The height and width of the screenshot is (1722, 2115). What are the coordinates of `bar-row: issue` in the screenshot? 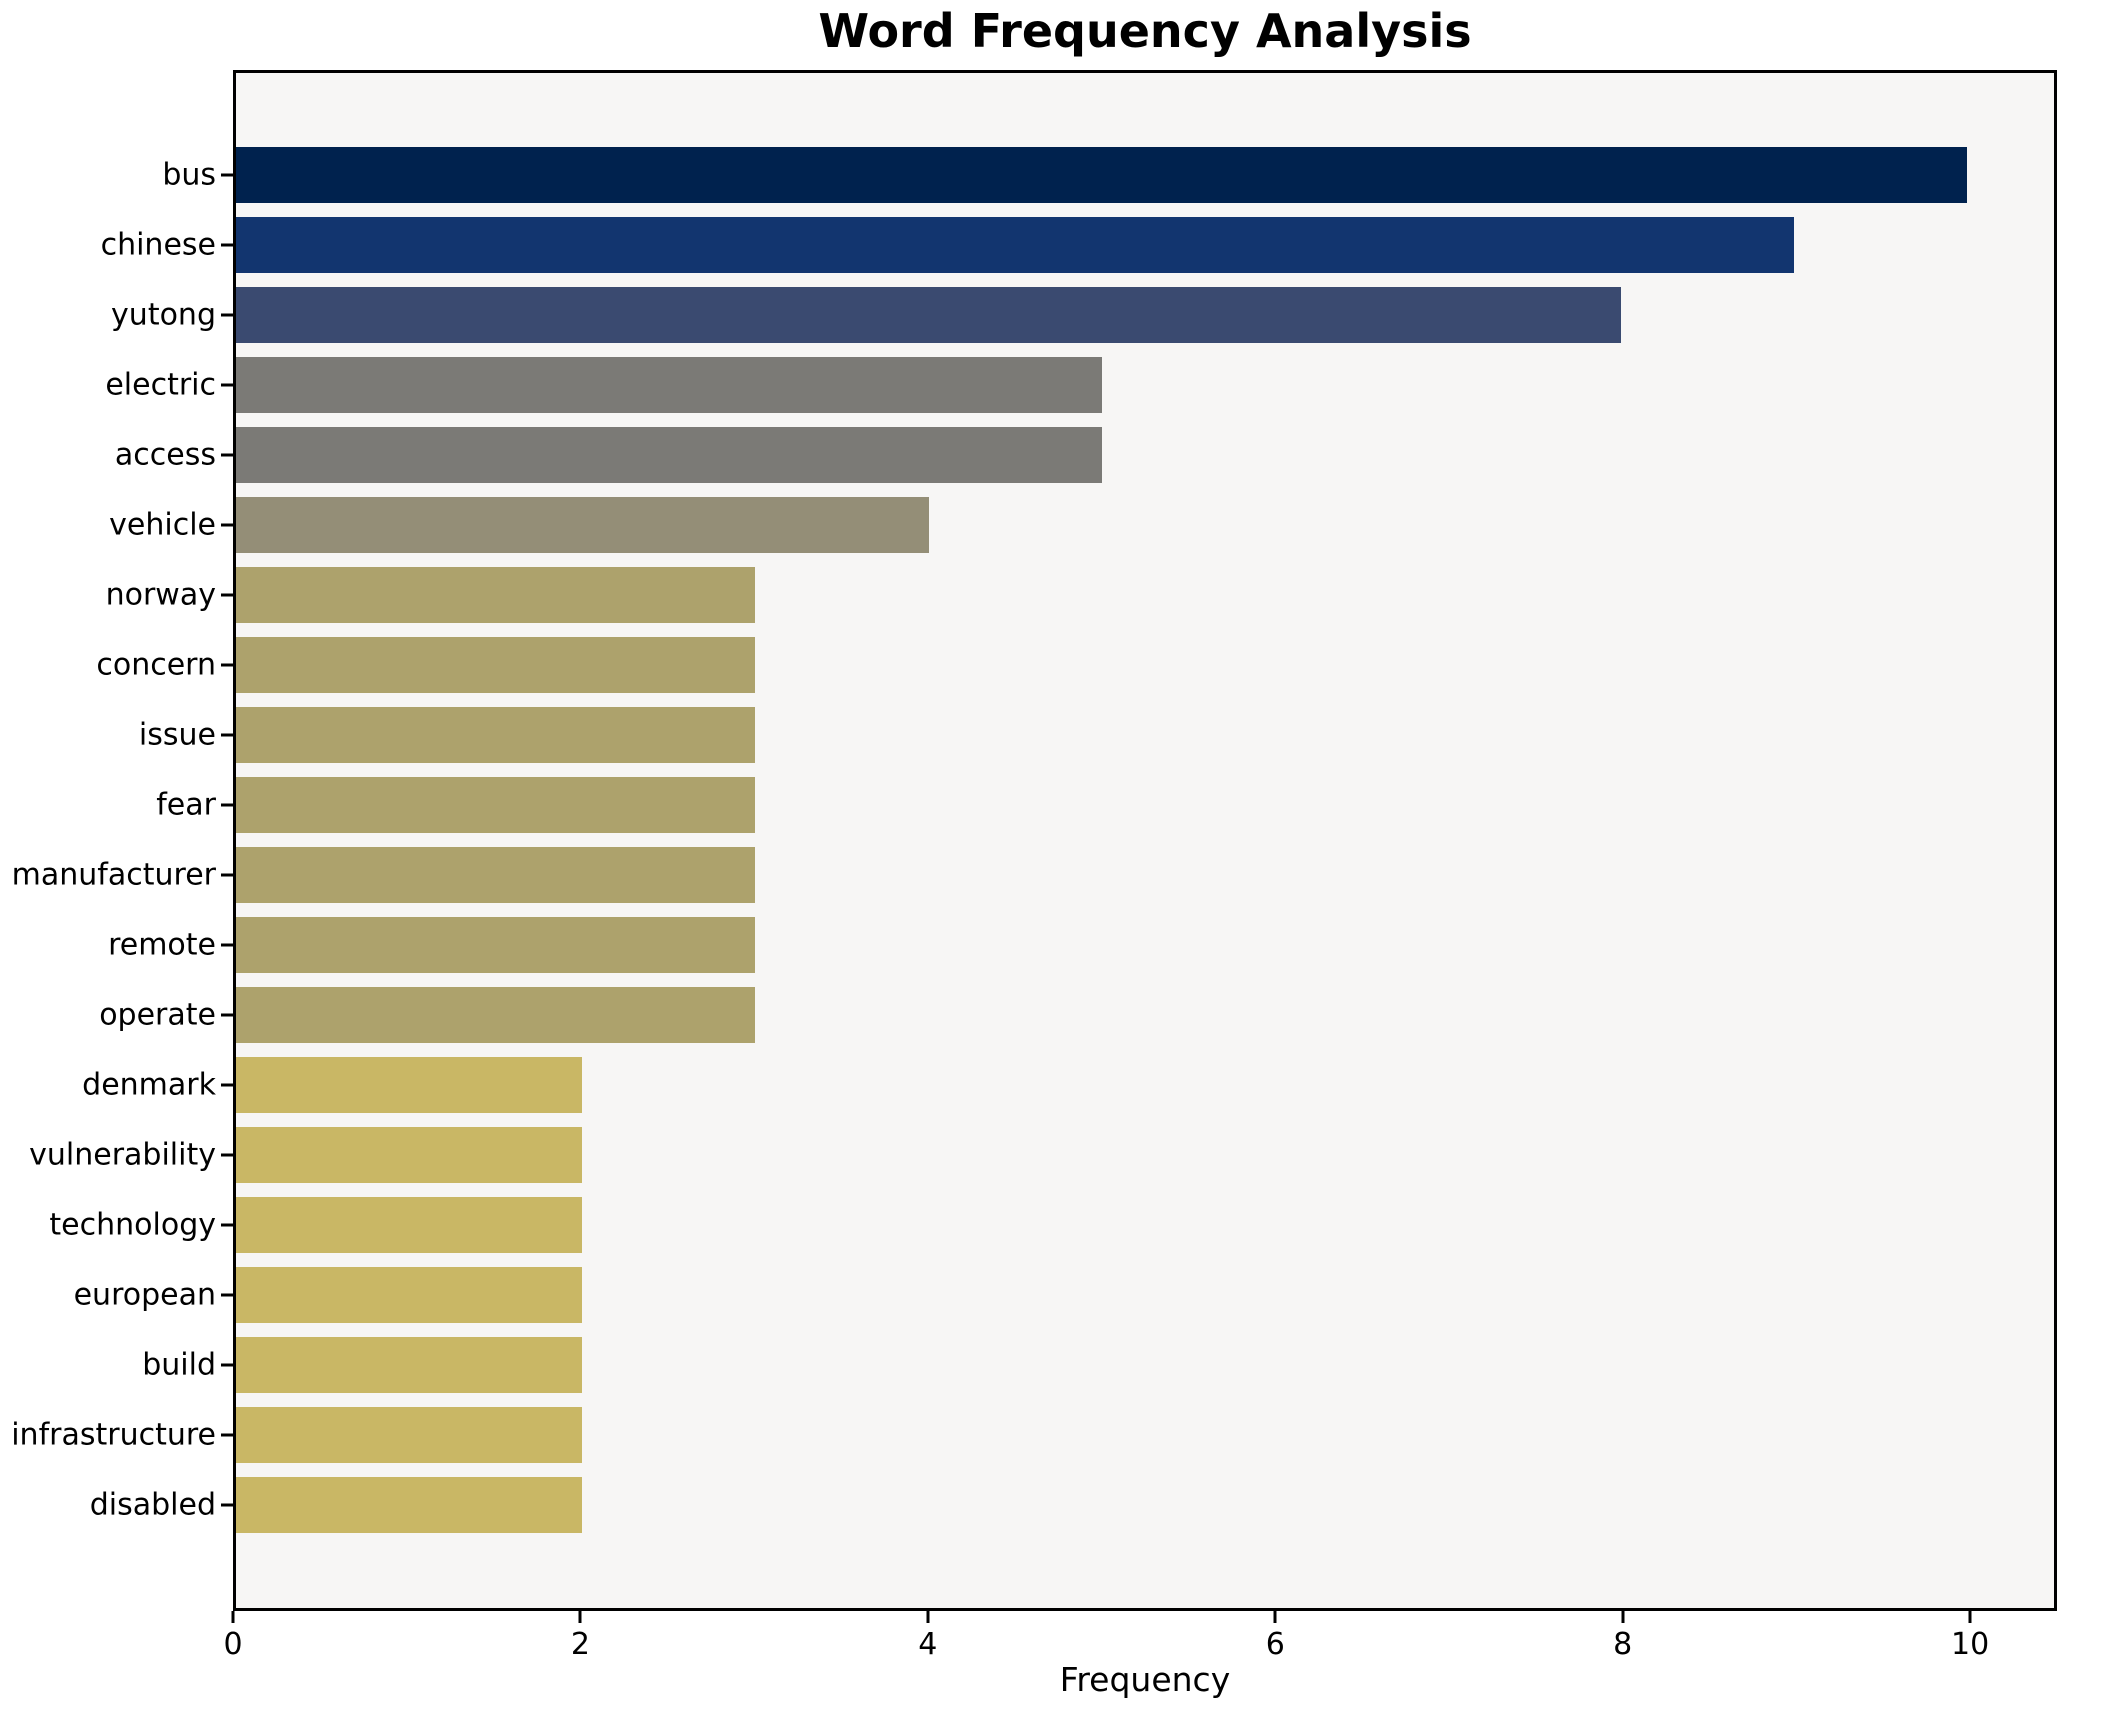 It's located at (1096, 735).